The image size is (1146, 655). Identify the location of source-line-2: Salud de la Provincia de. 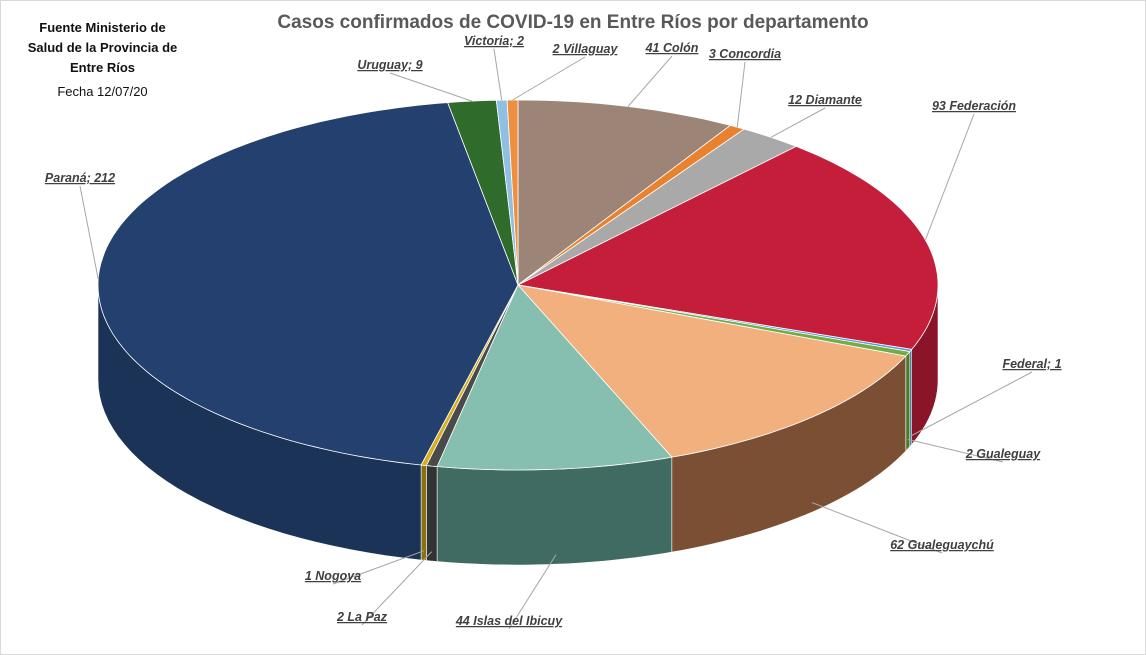
(102, 47).